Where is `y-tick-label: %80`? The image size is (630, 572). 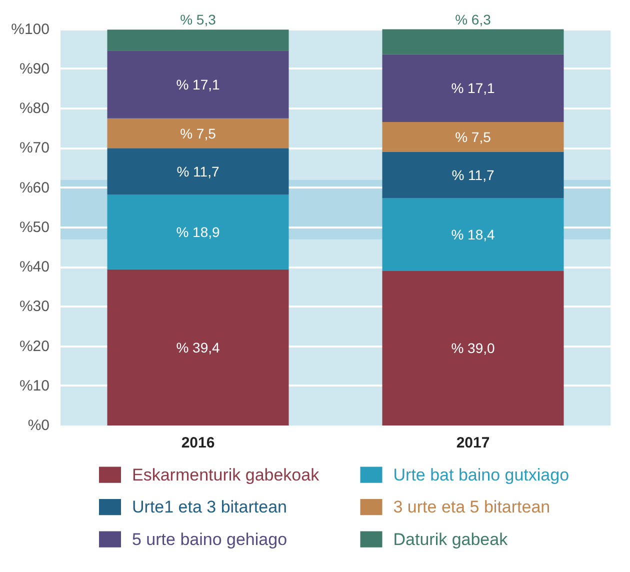 y-tick-label: %80 is located at coordinates (34, 109).